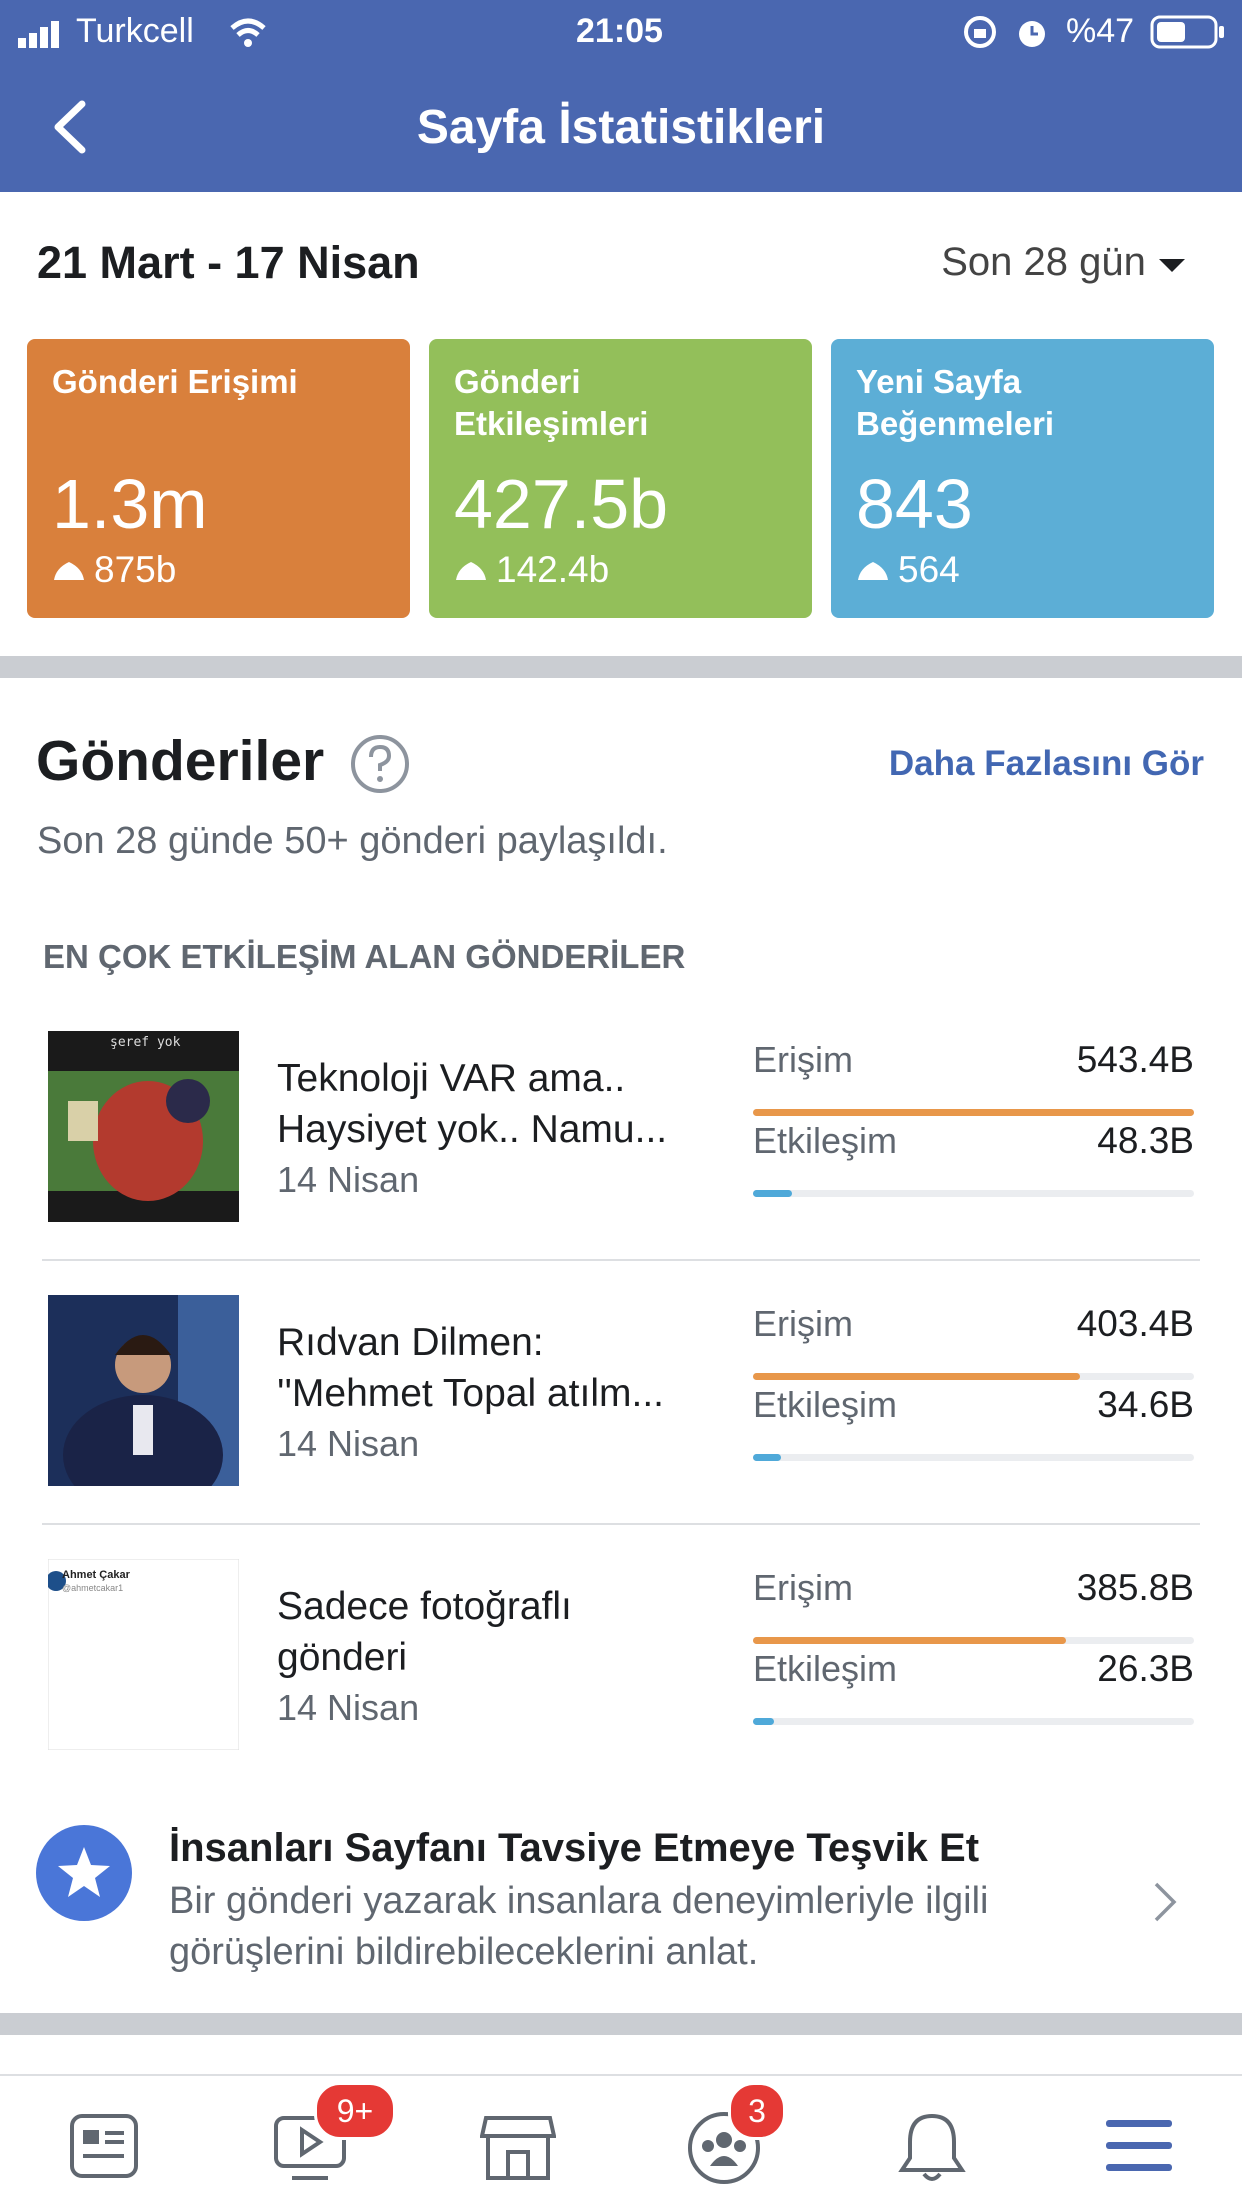 The width and height of the screenshot is (1242, 2210). What do you see at coordinates (1022, 478) in the screenshot?
I see `stat-card: Yeni Sayfa Beğenmeleri 843 564` at bounding box center [1022, 478].